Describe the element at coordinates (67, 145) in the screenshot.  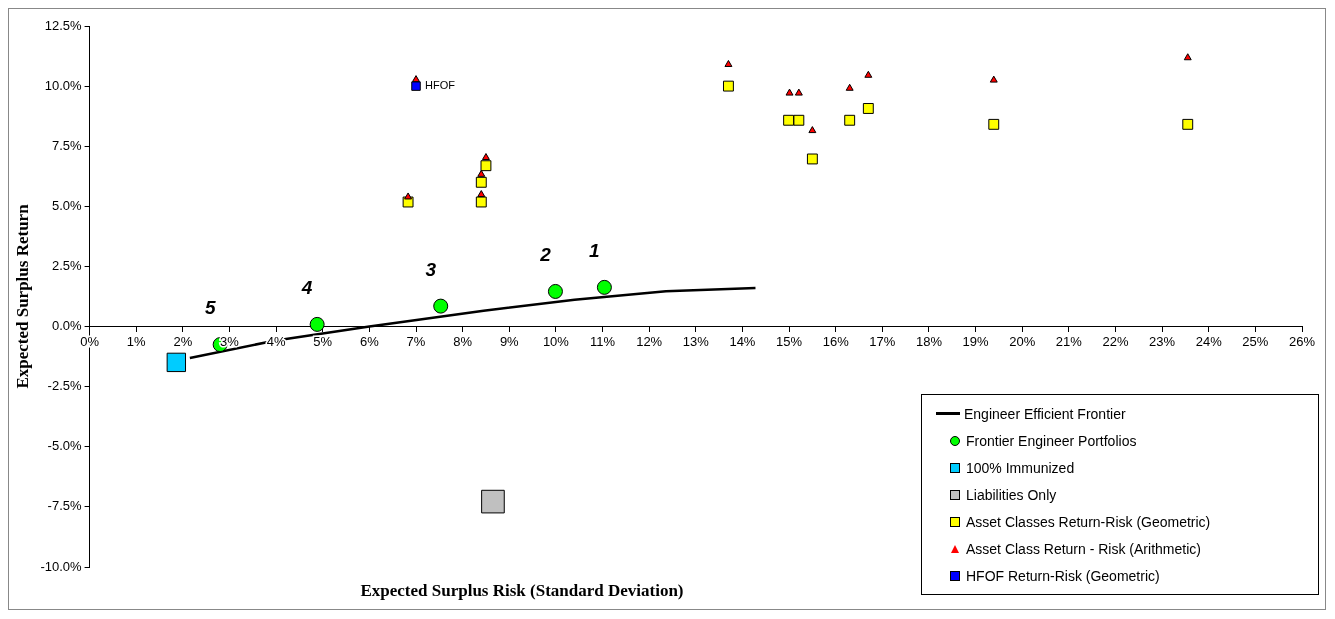
I see `y-tick-label: 7.5%` at that location.